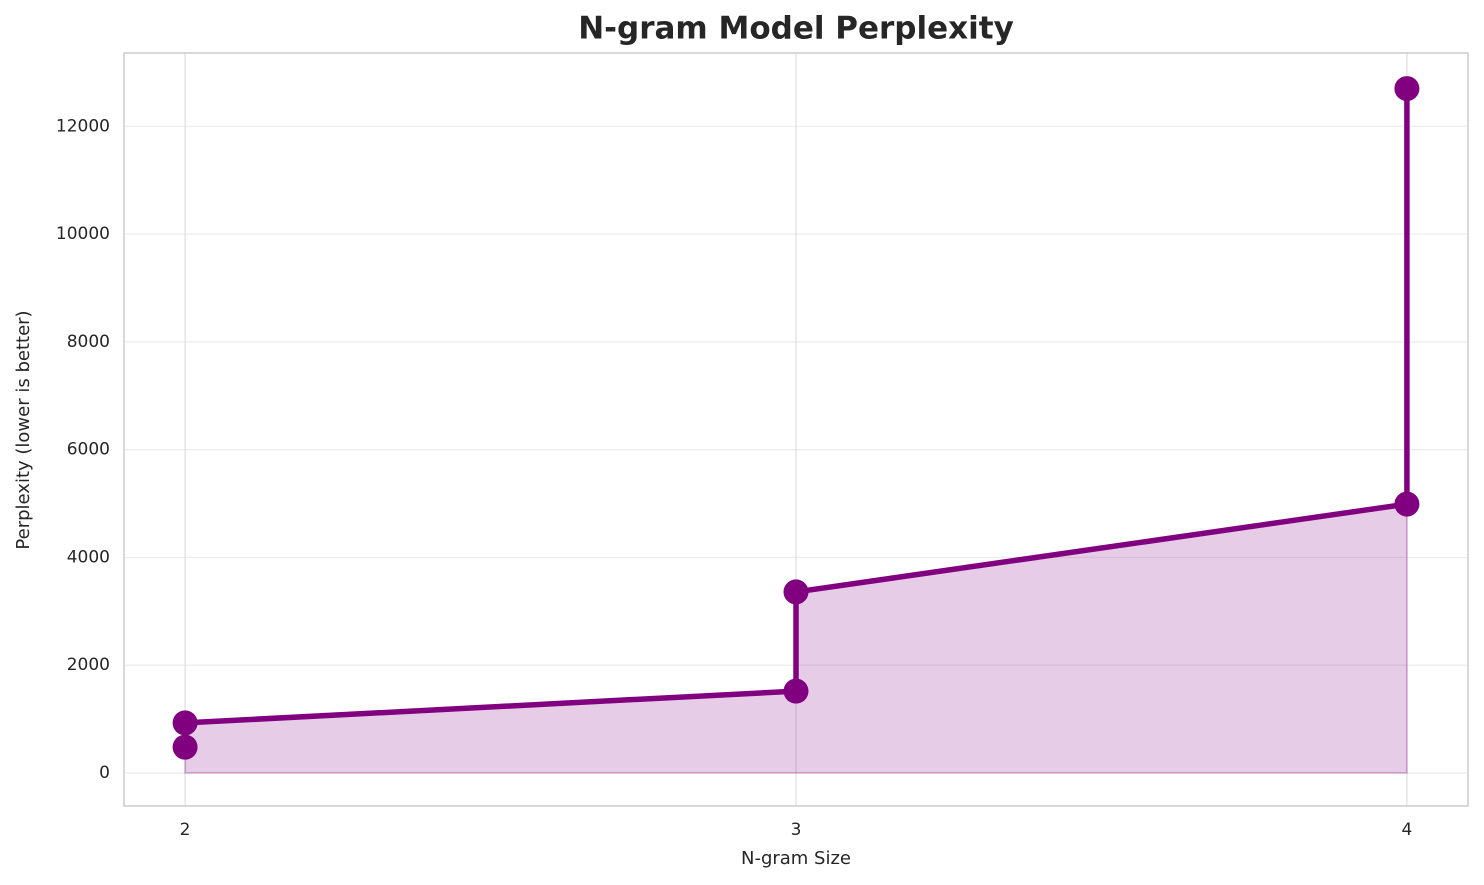  What do you see at coordinates (796, 29) in the screenshot?
I see `chart-title: N-gram Model Perplexity` at bounding box center [796, 29].